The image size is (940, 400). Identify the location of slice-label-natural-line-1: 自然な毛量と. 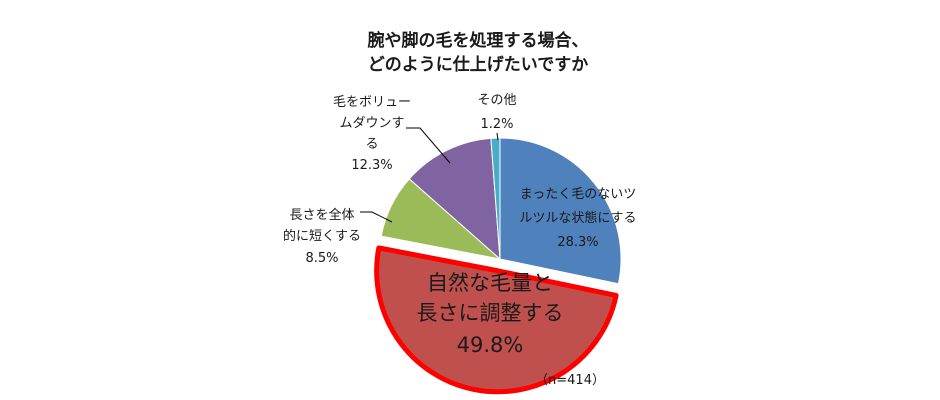
(490, 283).